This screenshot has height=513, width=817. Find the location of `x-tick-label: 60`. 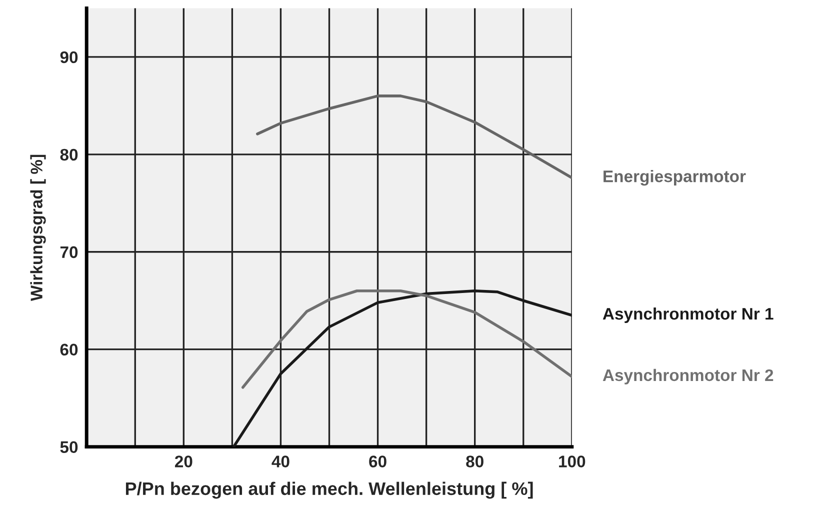

x-tick-label: 60 is located at coordinates (377, 462).